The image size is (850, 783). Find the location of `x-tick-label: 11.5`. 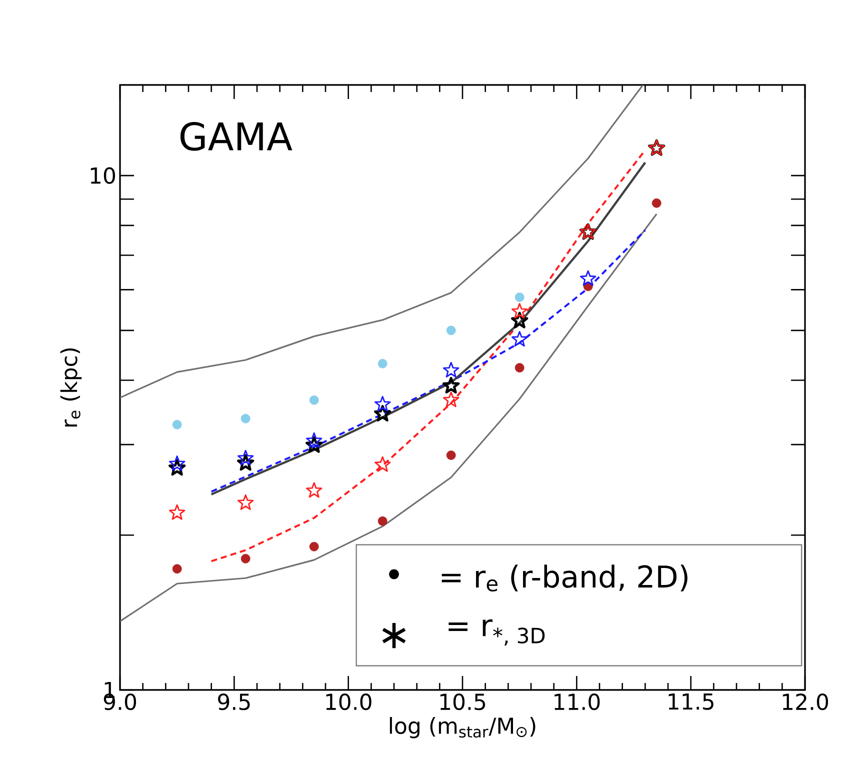

x-tick-label: 11.5 is located at coordinates (691, 702).